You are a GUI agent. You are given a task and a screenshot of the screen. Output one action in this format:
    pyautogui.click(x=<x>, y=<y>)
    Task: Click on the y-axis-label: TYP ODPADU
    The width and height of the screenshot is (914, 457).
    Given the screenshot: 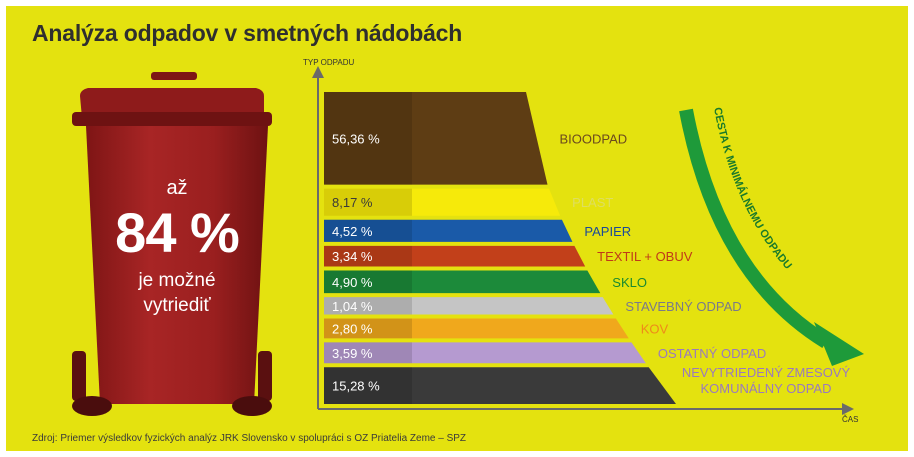 What is the action you would take?
    pyautogui.click(x=328, y=62)
    